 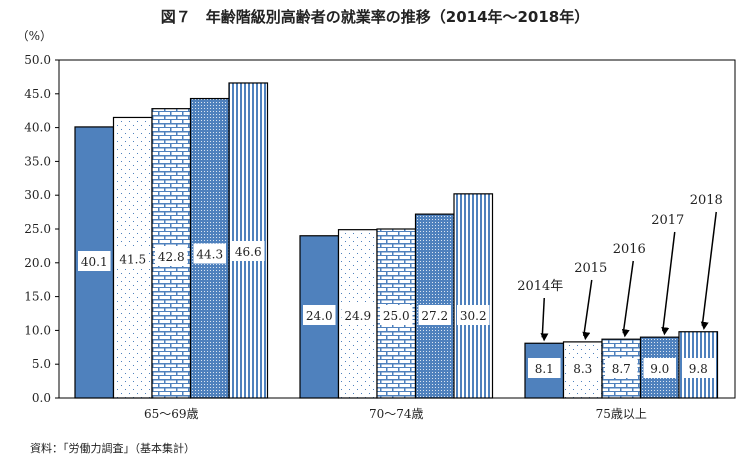 I want to click on data-label: 24.0, so click(x=319, y=316).